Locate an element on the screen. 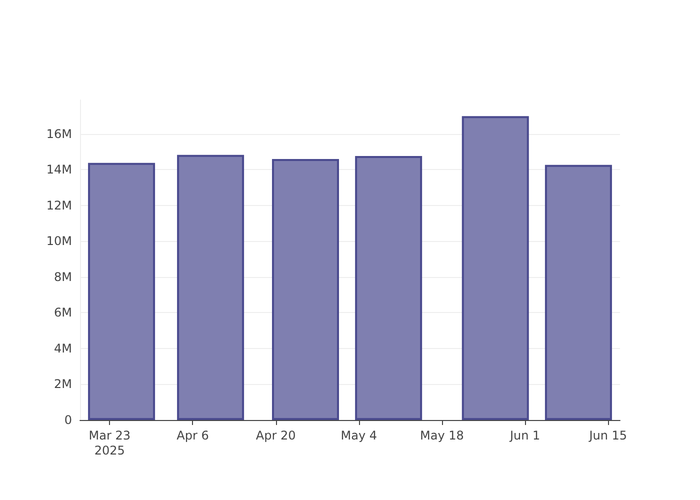 This screenshot has height=500, width=700. x-tick-label: Apr 20 is located at coordinates (276, 435).